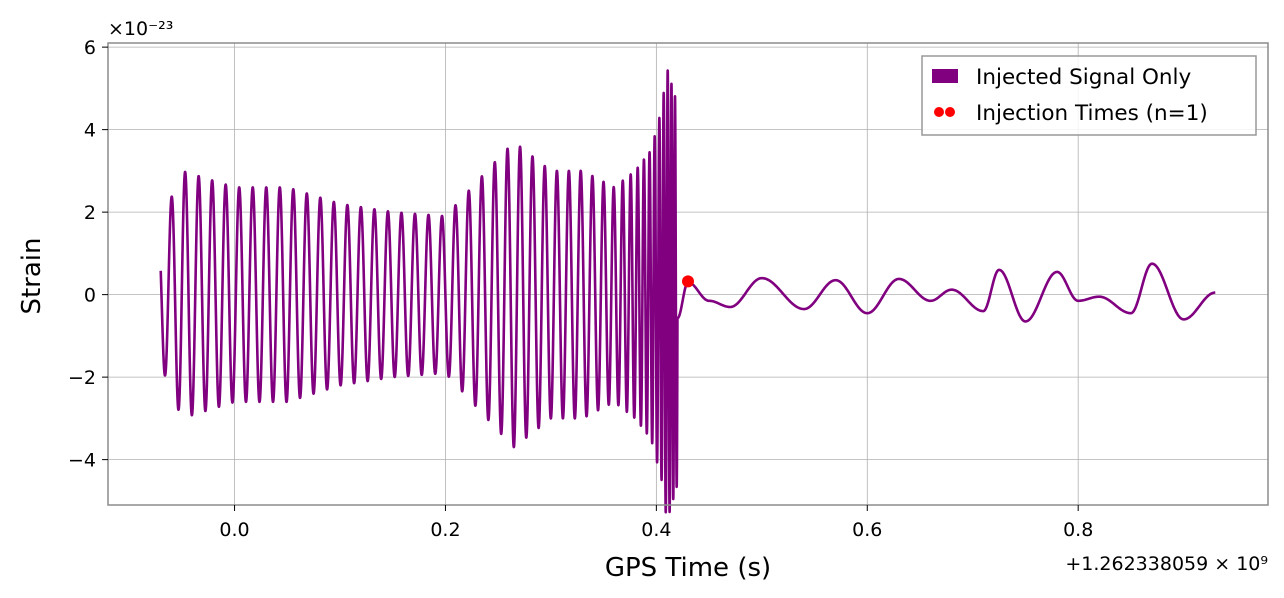 Image resolution: width=1284 pixels, height=598 pixels. Describe the element at coordinates (1078, 530) in the screenshot. I see `x-tick-label: 0.8` at that location.